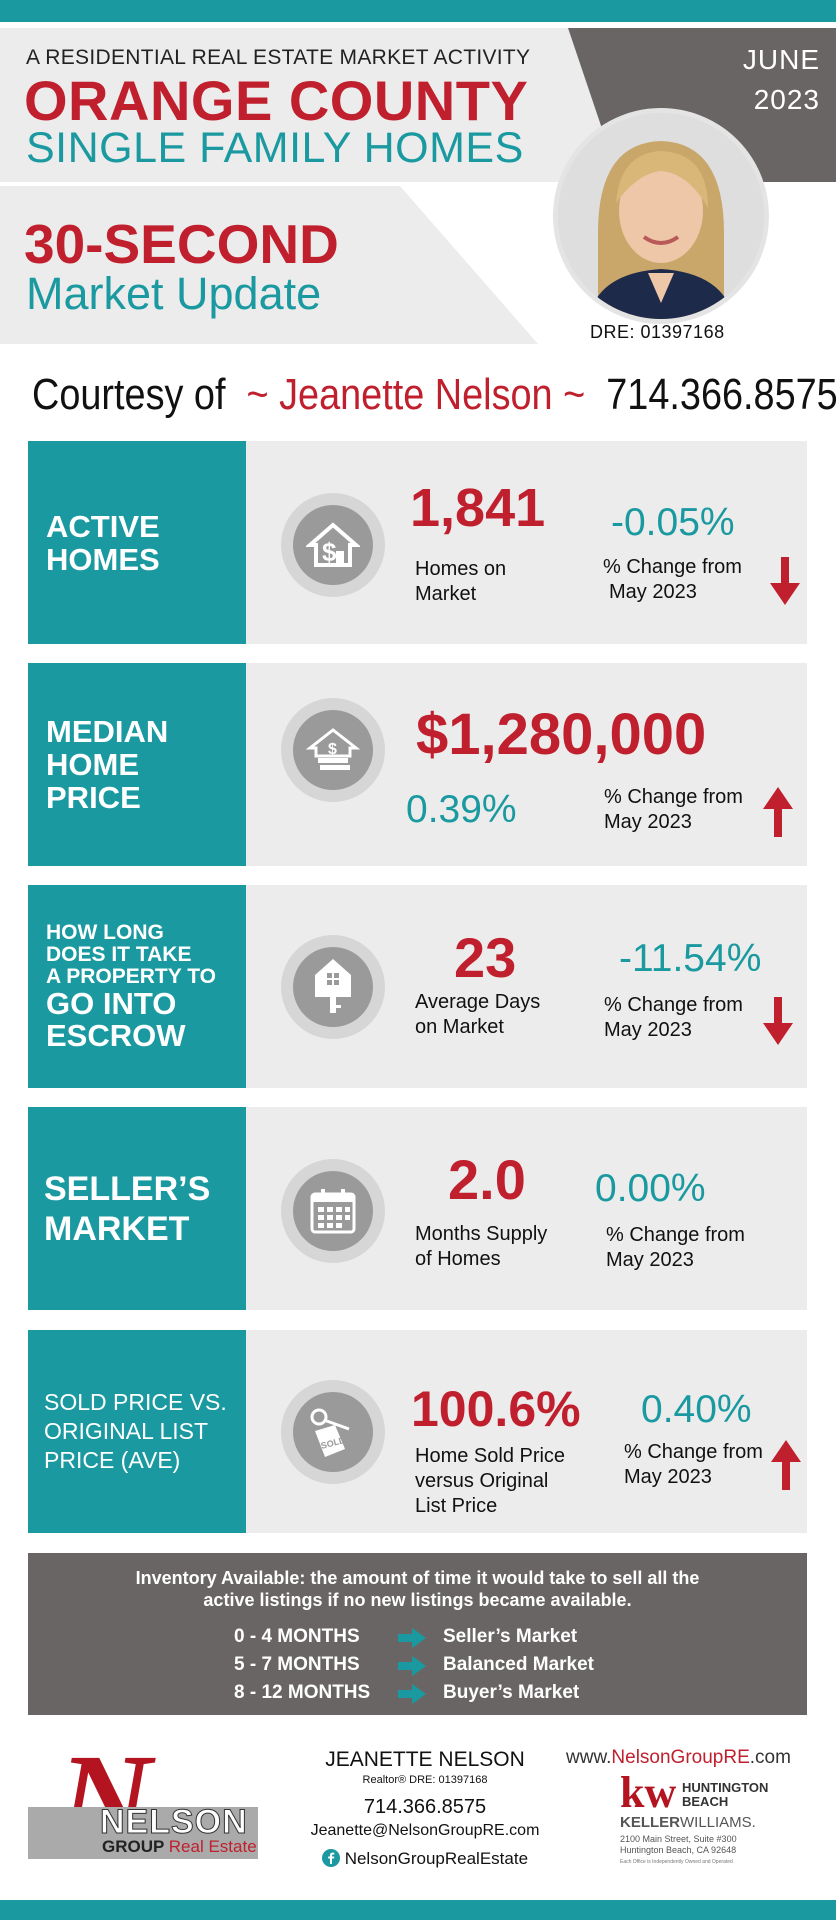 This screenshot has width=836, height=1920. Describe the element at coordinates (672, 580) in the screenshot. I see `active-homes-change-label: % Change from May 2023` at that location.